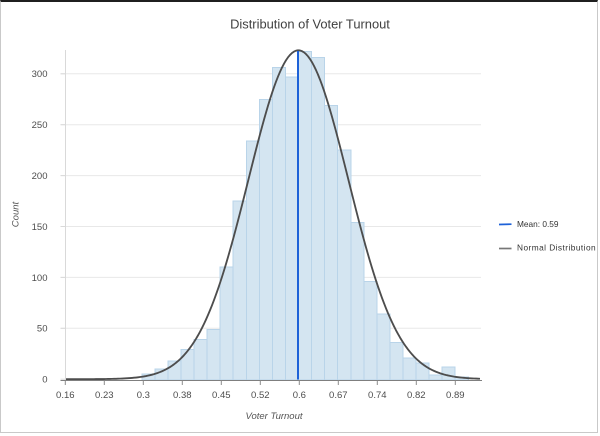 Image resolution: width=600 pixels, height=436 pixels. What do you see at coordinates (221, 395) in the screenshot?
I see `svg-text: 0.45` at bounding box center [221, 395].